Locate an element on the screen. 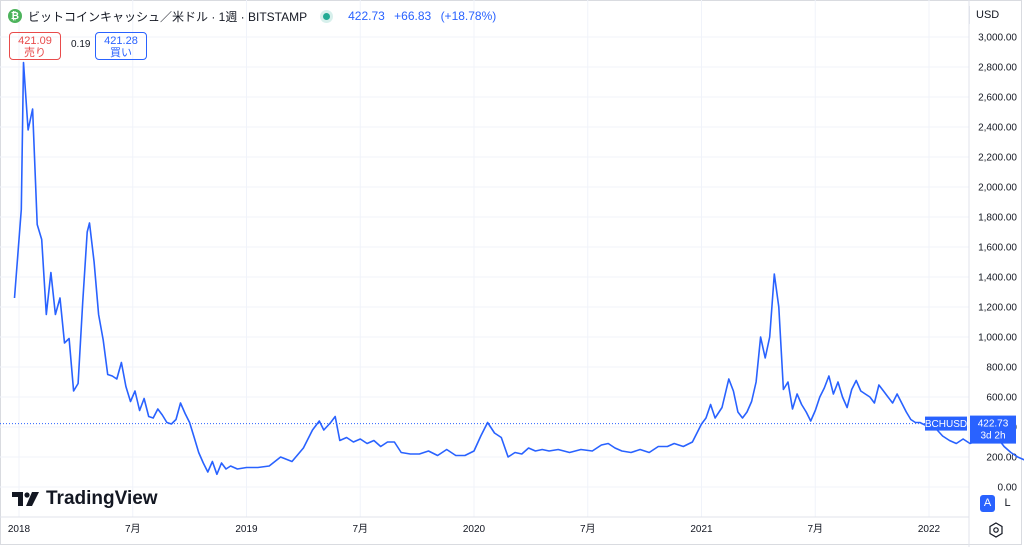 This screenshot has height=547, width=1024. y-tick-label: 2,400.00 is located at coordinates (997, 128).